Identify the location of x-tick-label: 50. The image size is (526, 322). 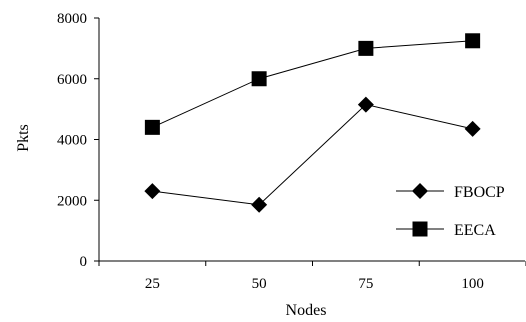
(259, 284).